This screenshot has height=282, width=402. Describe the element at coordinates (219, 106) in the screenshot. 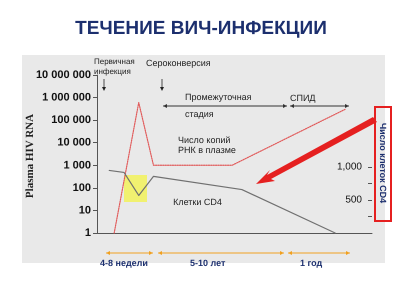

I see `annotation: Промежуточная стадия` at that location.